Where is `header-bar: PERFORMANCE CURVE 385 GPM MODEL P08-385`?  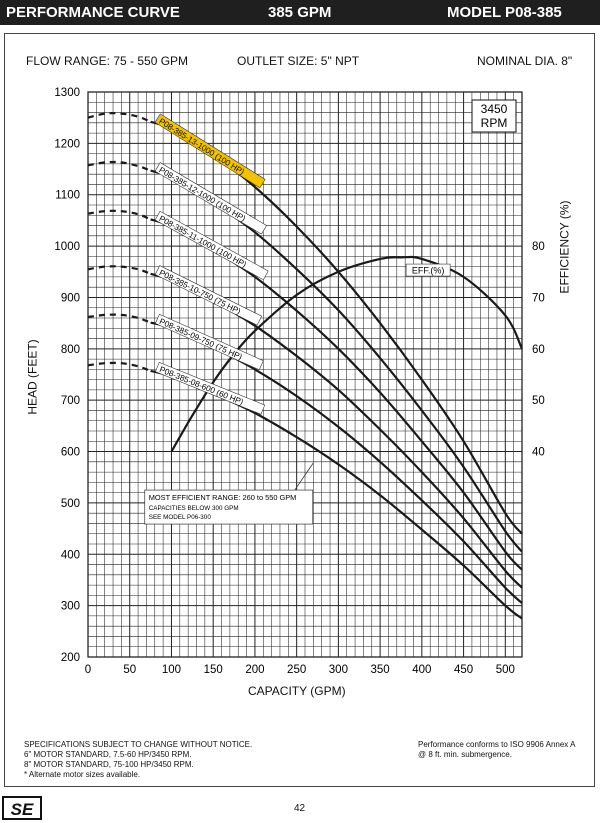 header-bar: PERFORMANCE CURVE 385 GPM MODEL P08-385 is located at coordinates (300, 12).